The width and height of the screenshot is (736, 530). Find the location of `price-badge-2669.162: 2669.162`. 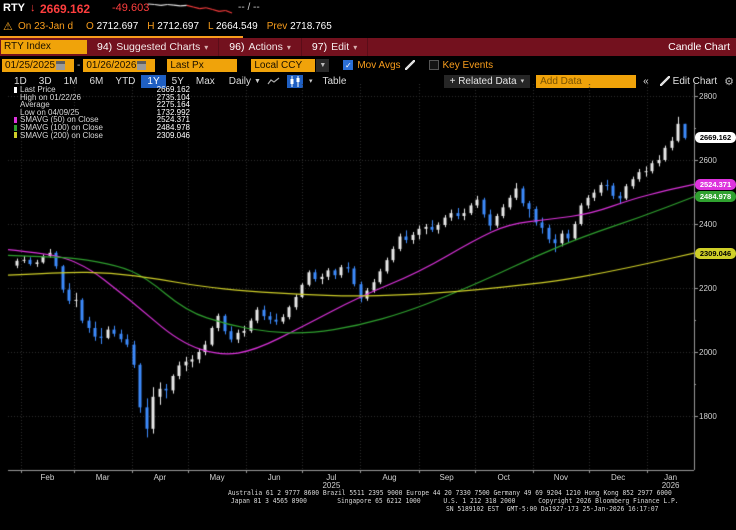

price-badge-2669.162: 2669.162 is located at coordinates (715, 138).